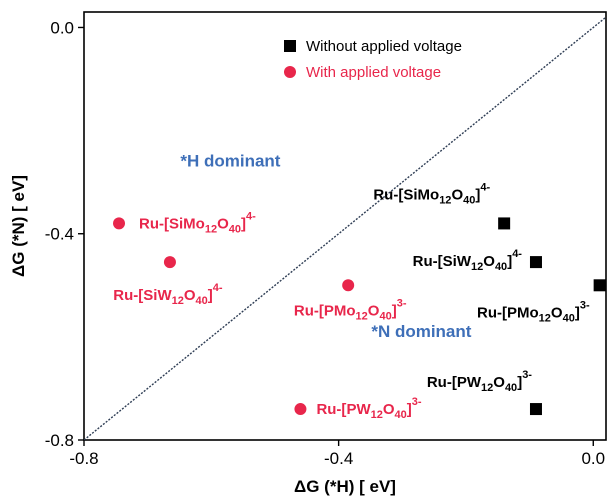 The image size is (614, 498). I want to click on y-tick-label: -0.8, so click(59, 440).